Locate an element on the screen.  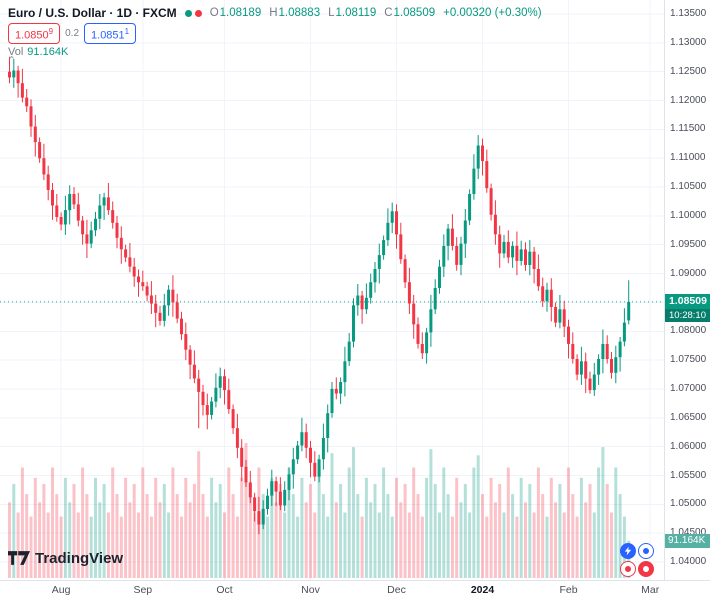
price-tick-label: 1.12000 is located at coordinates (688, 100).